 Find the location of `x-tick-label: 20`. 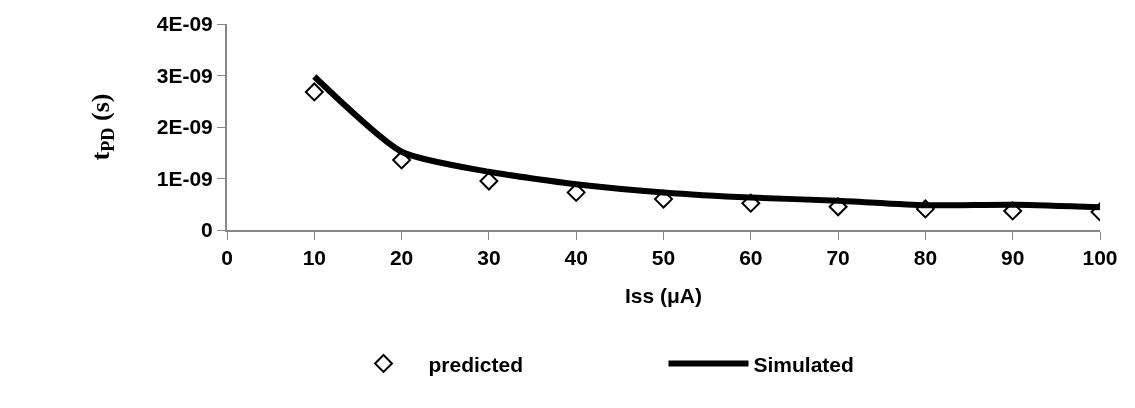

x-tick-label: 20 is located at coordinates (401, 258).